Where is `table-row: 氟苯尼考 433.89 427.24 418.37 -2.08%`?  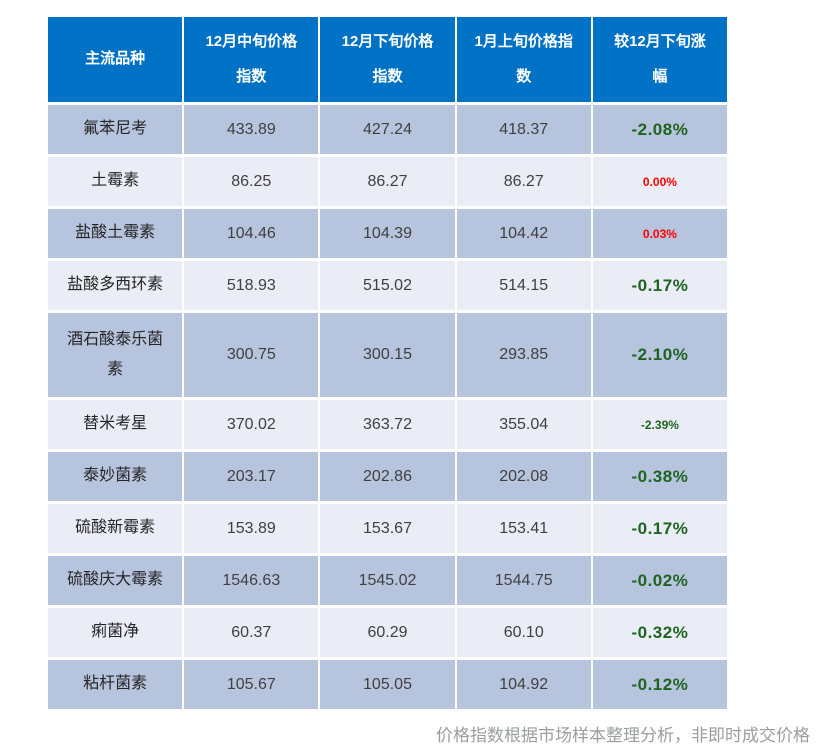 table-row: 氟苯尼考 433.89 427.24 418.37 -2.08% is located at coordinates (388, 129).